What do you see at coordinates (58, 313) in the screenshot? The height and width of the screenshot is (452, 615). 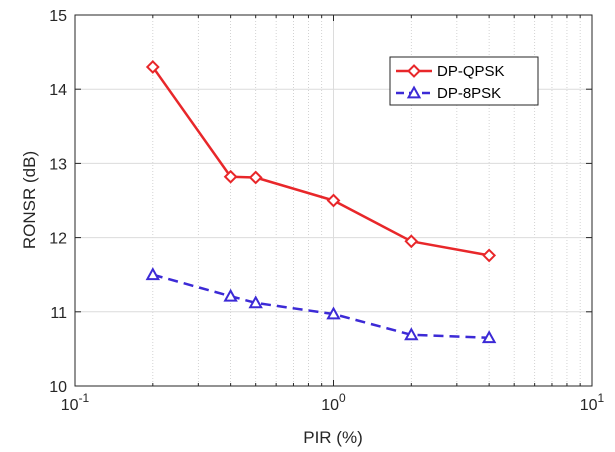 I see `y-tick-label: 11` at bounding box center [58, 313].